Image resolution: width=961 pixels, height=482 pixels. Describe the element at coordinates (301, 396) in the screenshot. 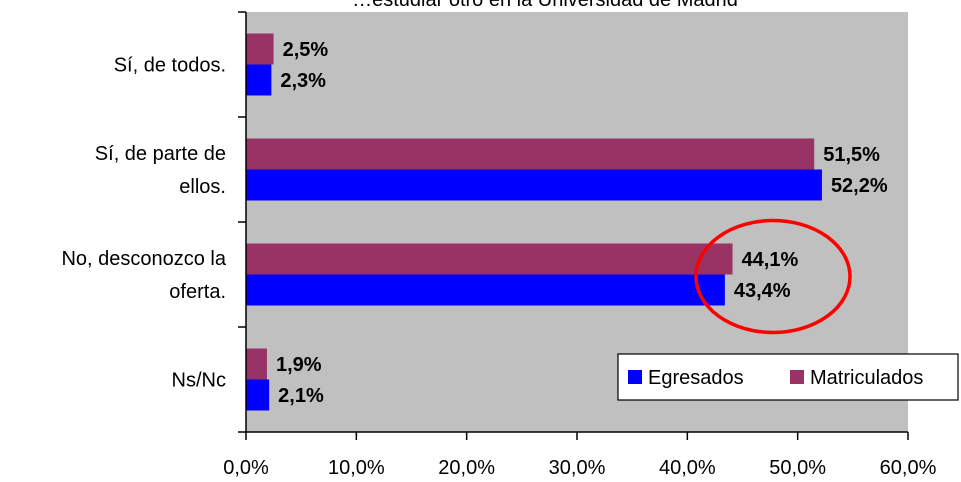

I see `data-label-egresados: 2,1%` at that location.